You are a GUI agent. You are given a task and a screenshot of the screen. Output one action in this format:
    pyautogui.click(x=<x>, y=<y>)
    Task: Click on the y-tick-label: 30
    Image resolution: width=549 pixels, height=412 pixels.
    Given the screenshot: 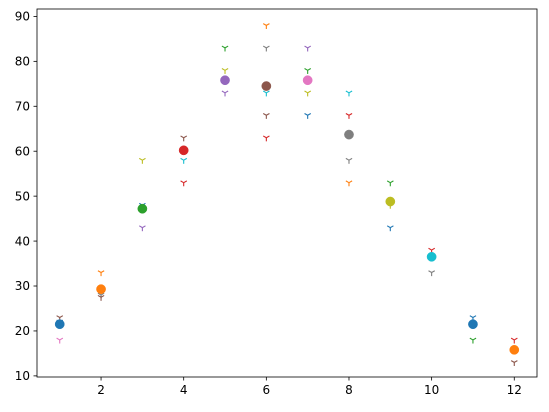 What is the action you would take?
    pyautogui.click(x=22, y=286)
    